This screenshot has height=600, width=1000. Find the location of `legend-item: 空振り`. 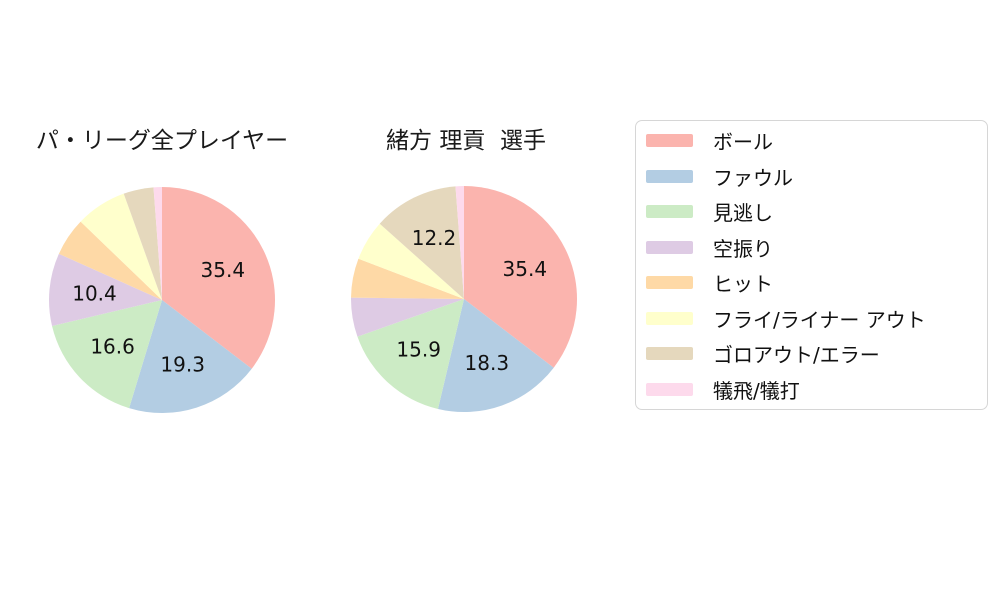

legend-item: 空振り is located at coordinates (811, 248).